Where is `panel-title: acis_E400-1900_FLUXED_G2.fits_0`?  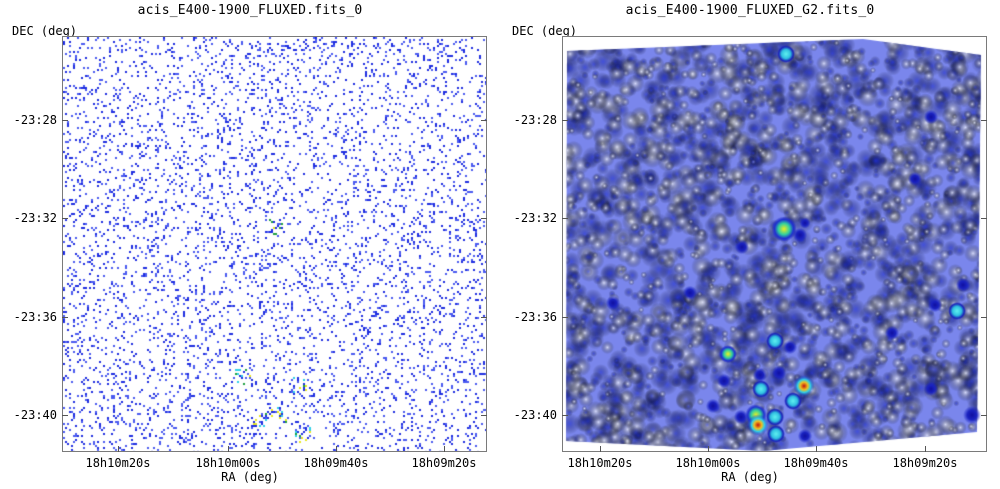 panel-title: acis_E400-1900_FLUXED_G2.fits_0 is located at coordinates (750, 10).